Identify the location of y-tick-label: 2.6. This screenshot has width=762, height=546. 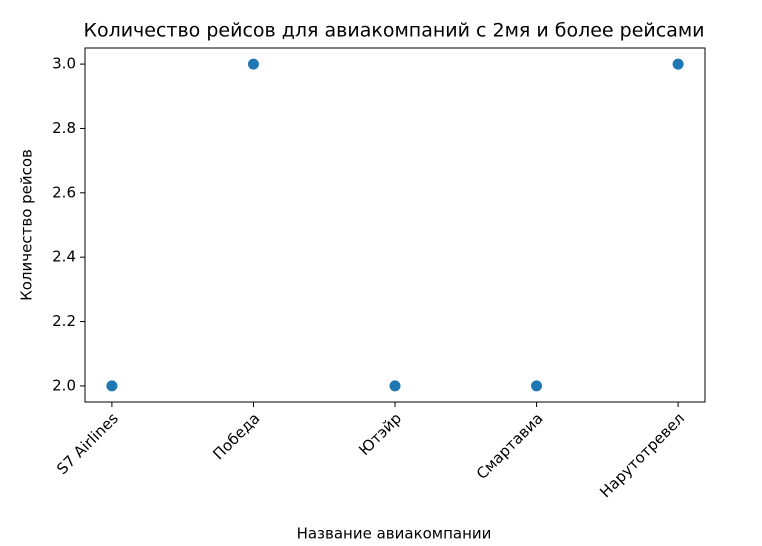
(64, 192).